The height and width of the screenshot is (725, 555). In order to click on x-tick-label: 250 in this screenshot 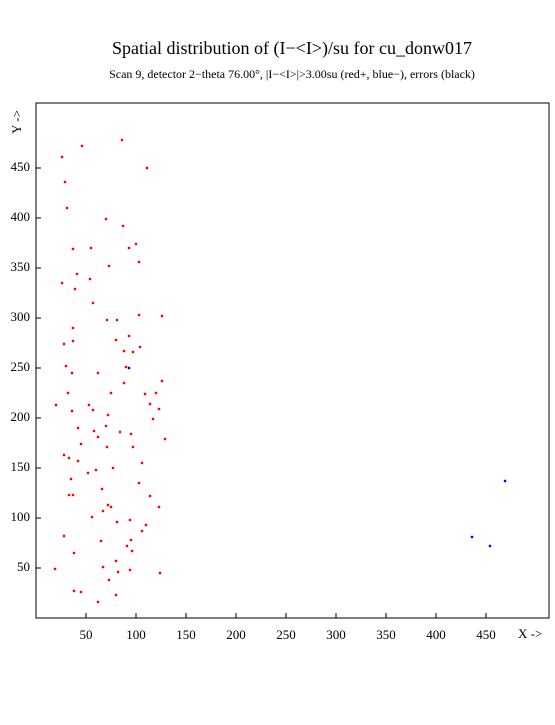, I will do `click(286, 634)`.